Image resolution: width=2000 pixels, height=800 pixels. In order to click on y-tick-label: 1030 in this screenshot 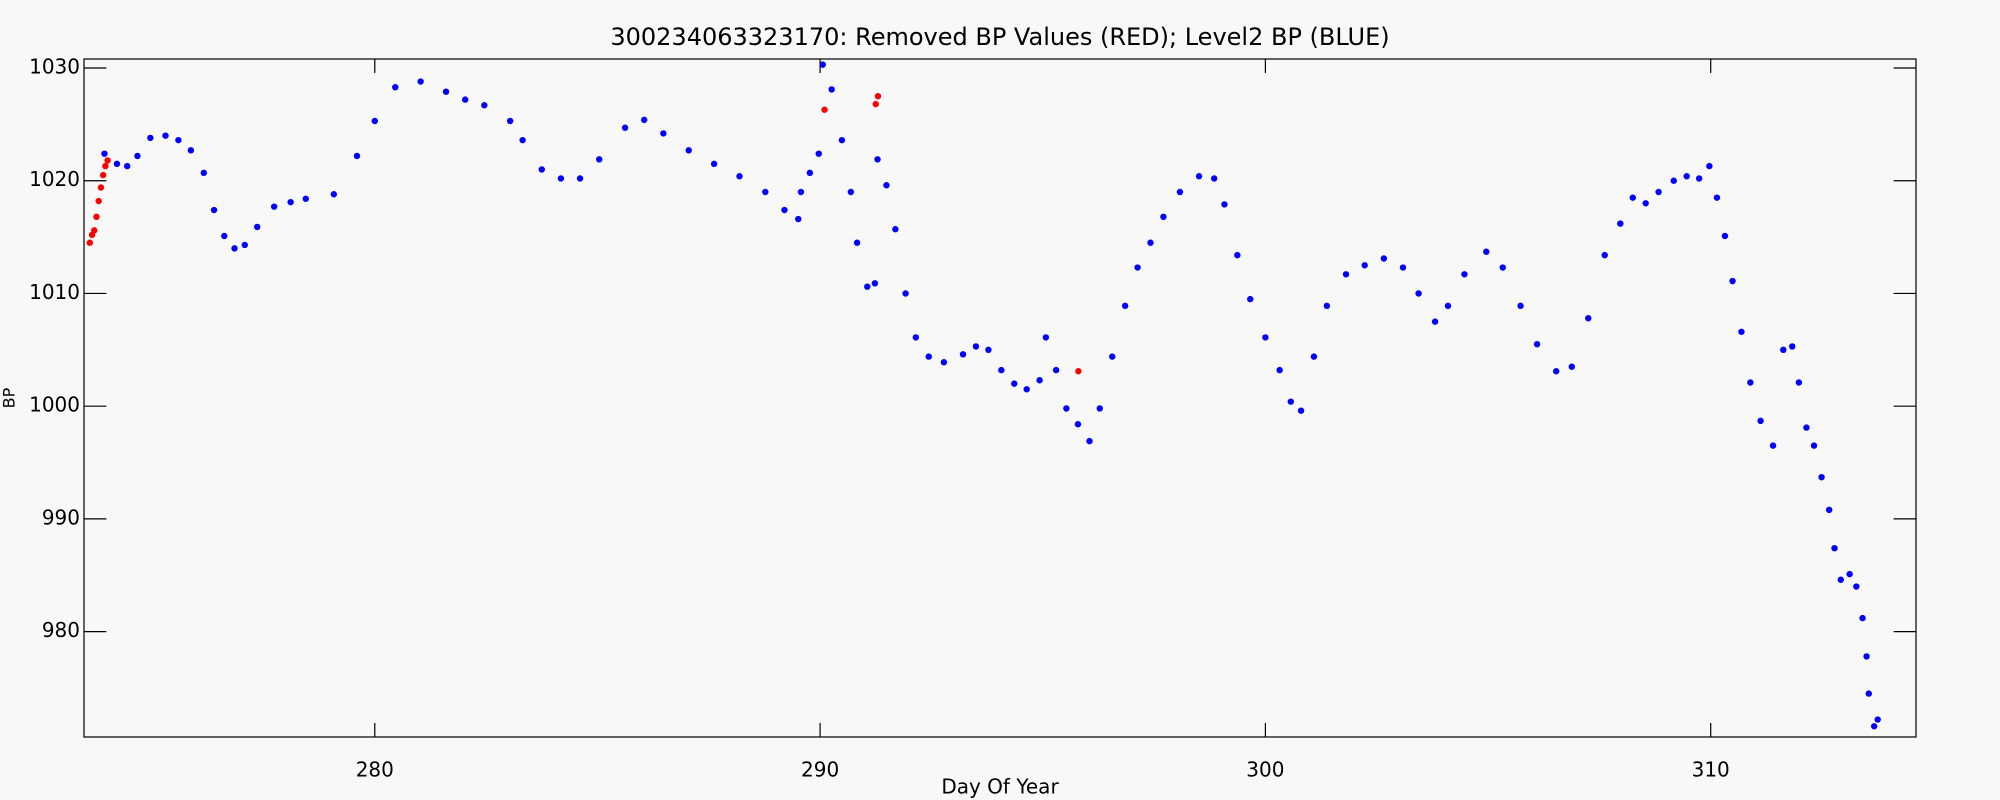, I will do `click(54, 67)`.